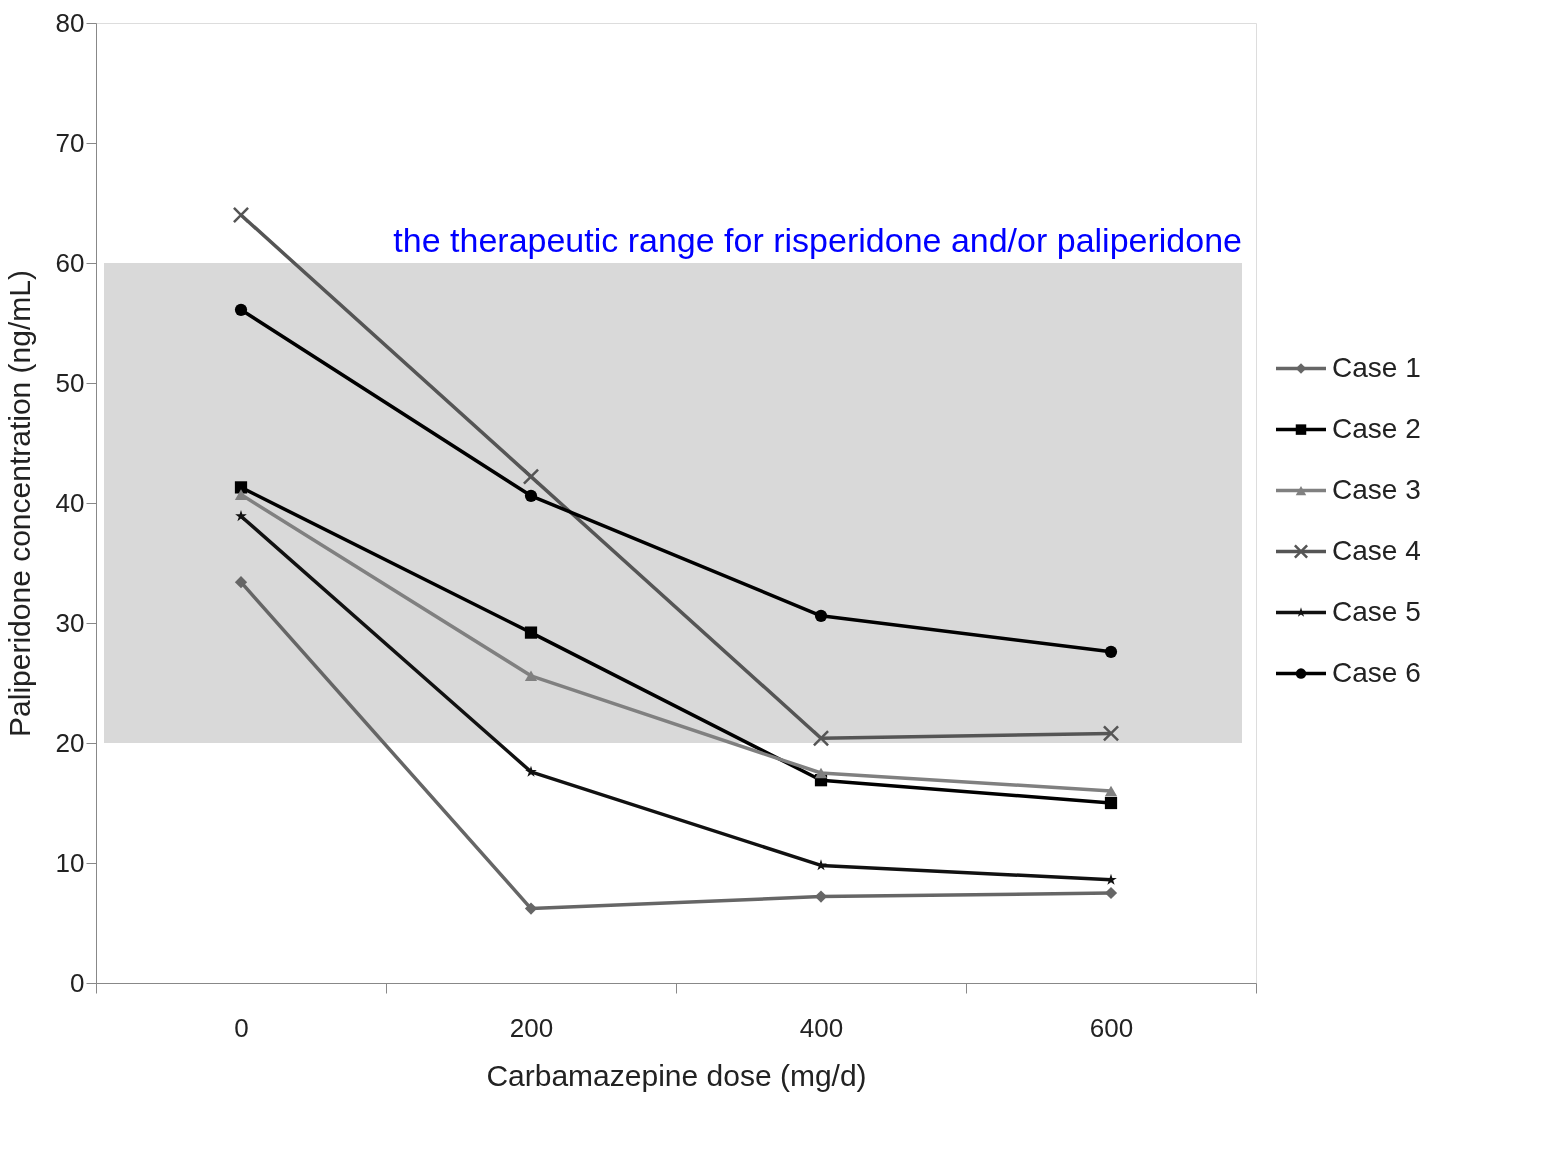 The width and height of the screenshot is (1561, 1160). Describe the element at coordinates (817, 240) in the screenshot. I see `band-label: the therapeutic range for risperidone and/or paliperidone` at that location.